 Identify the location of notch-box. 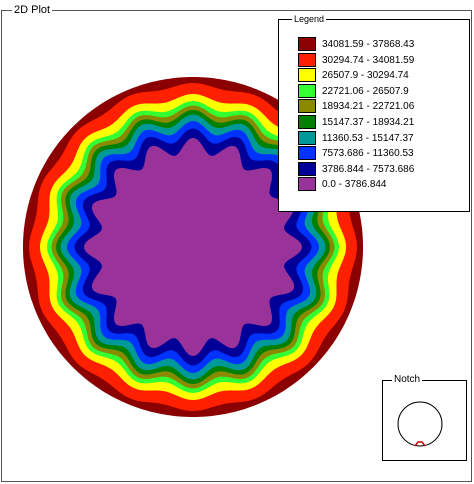
(424, 420).